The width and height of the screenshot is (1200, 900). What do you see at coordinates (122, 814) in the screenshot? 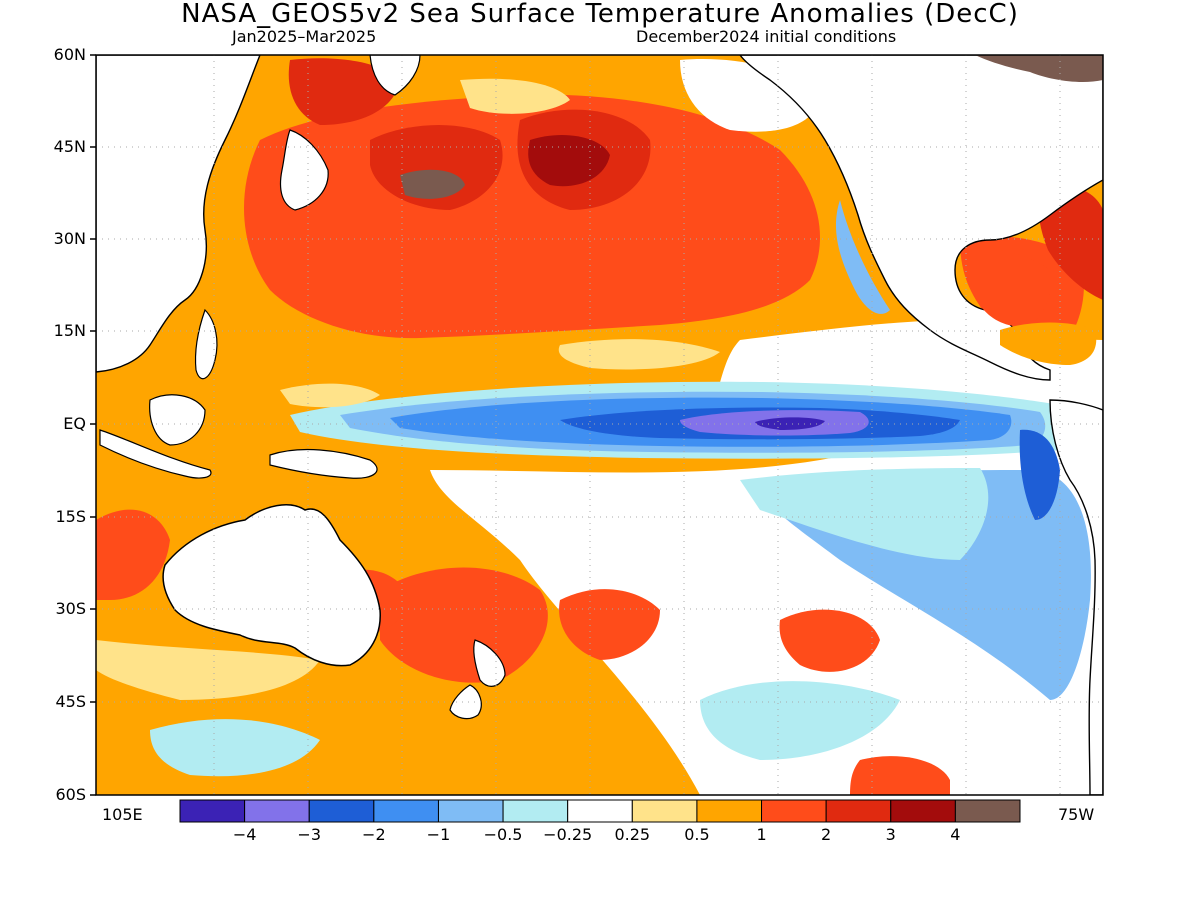
I see `lon-label-west-edge: 105E` at bounding box center [122, 814].